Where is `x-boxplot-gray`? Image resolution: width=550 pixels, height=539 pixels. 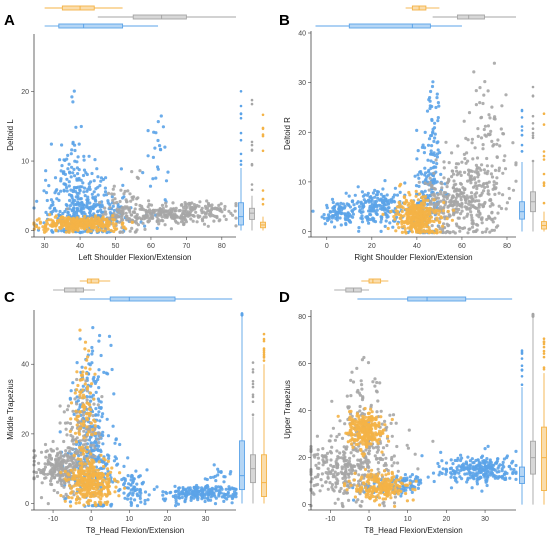 x-boxplot-gray is located at coordinates (474, 17).